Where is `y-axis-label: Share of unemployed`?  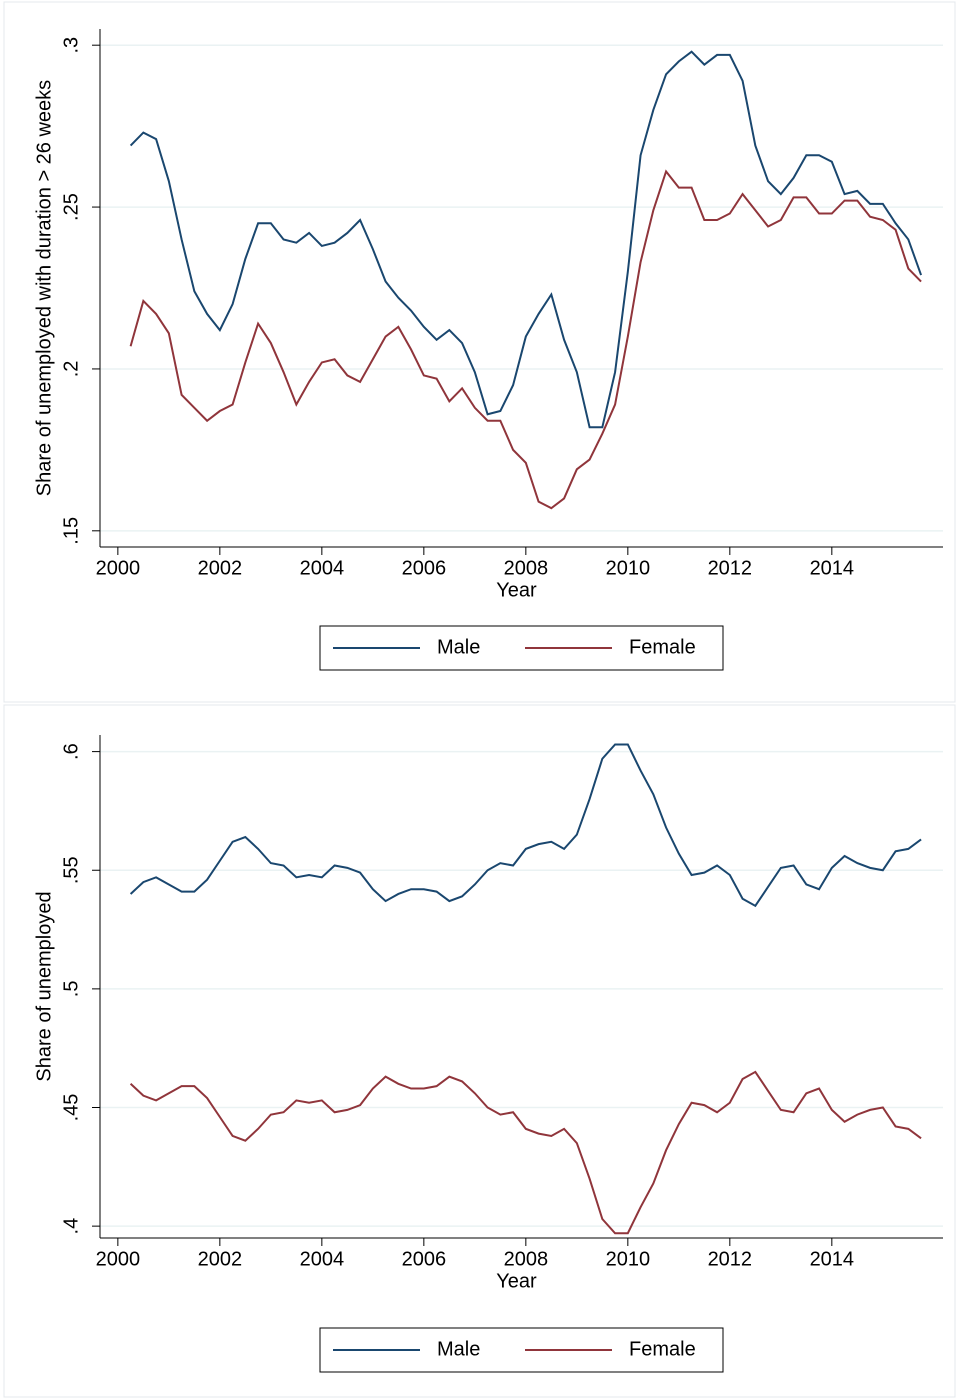
y-axis-label: Share of unemployed is located at coordinates (44, 986).